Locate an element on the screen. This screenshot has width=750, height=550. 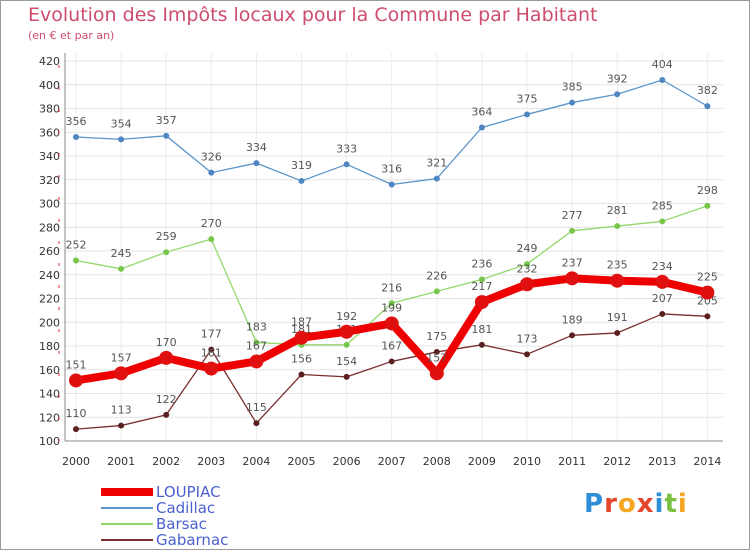
data-label-loupiac: 199 is located at coordinates (391, 307).